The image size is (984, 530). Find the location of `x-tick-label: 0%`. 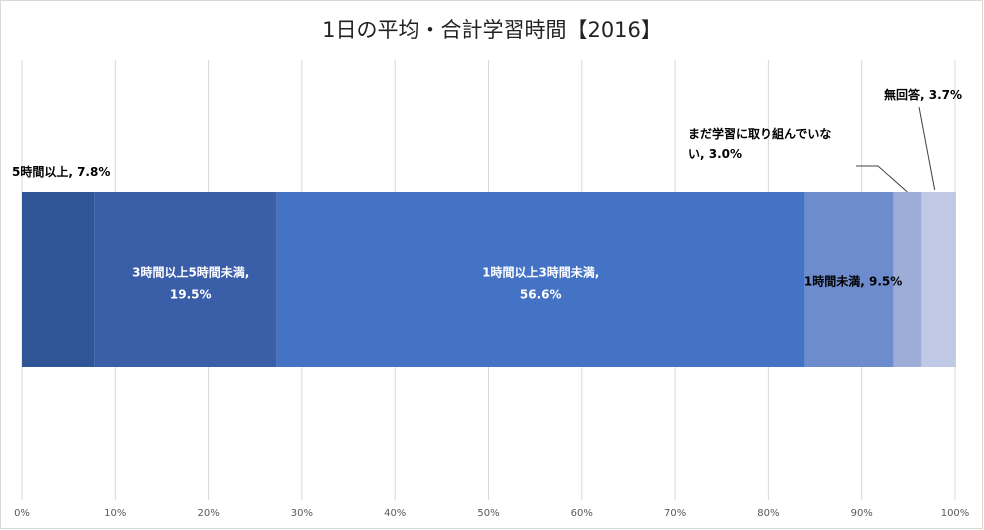

x-tick-label: 0% is located at coordinates (22, 513).